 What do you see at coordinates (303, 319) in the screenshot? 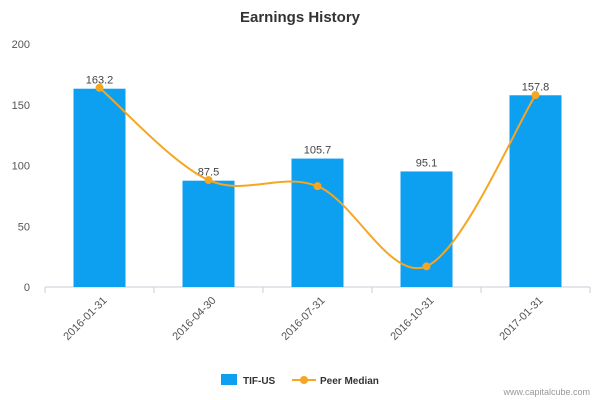
I see `x-tick-label: 2016-07-31` at bounding box center [303, 319].